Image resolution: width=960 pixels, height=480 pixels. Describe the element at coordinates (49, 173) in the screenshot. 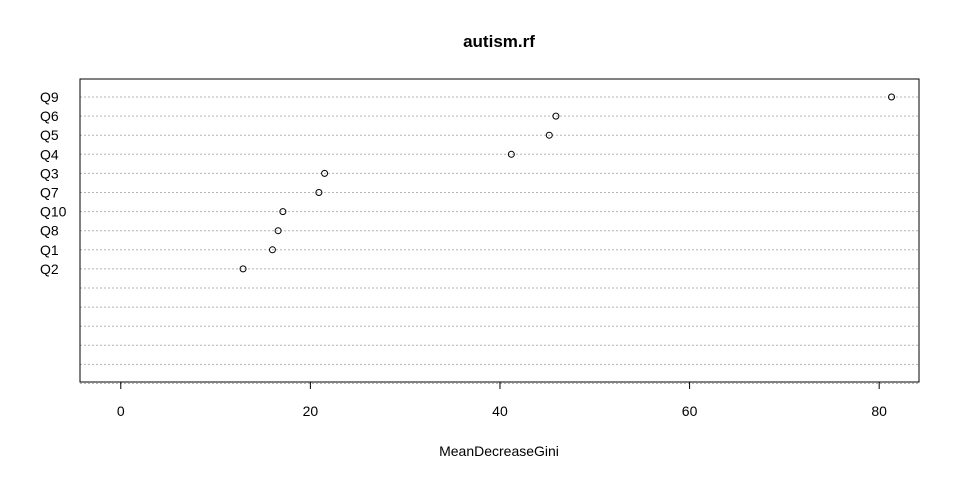

I see `y-tick-label: Q3` at that location.